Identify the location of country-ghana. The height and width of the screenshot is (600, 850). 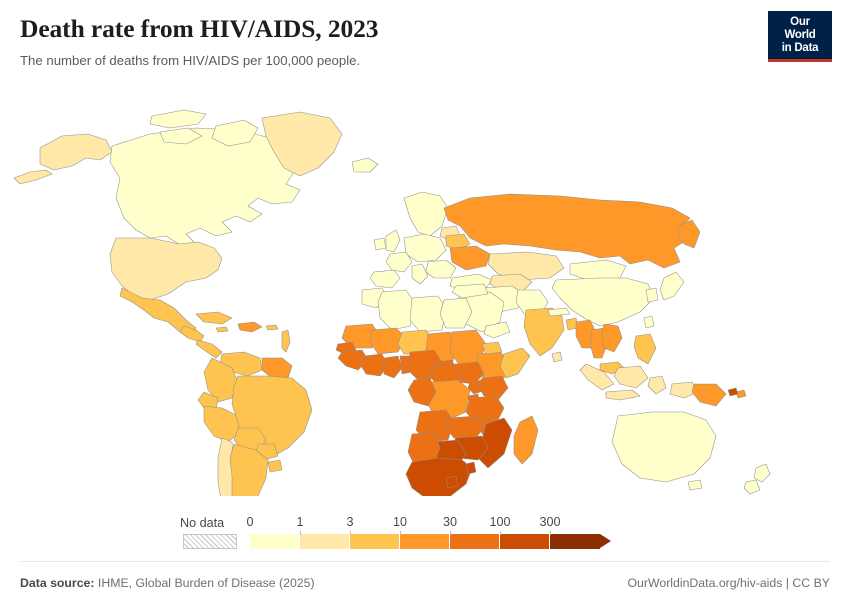
(393, 367).